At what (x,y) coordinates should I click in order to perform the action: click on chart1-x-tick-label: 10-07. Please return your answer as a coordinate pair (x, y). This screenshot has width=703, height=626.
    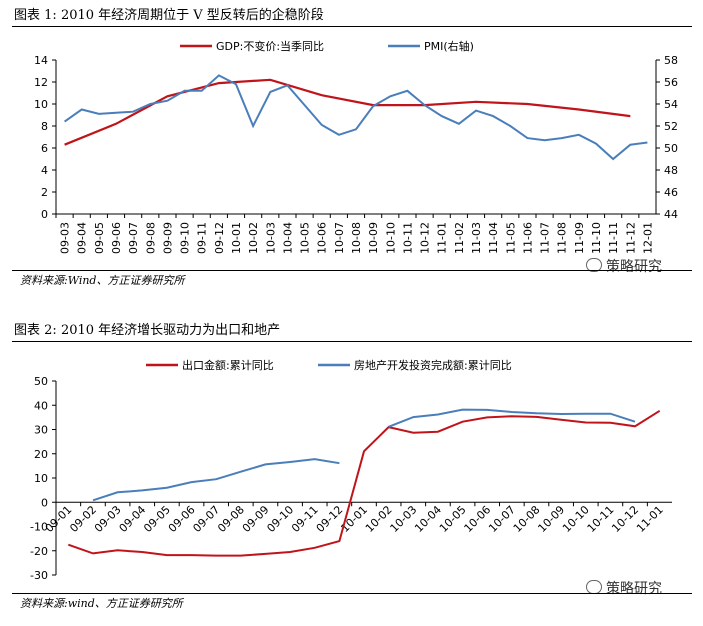
    Looking at the image, I should click on (339, 238).